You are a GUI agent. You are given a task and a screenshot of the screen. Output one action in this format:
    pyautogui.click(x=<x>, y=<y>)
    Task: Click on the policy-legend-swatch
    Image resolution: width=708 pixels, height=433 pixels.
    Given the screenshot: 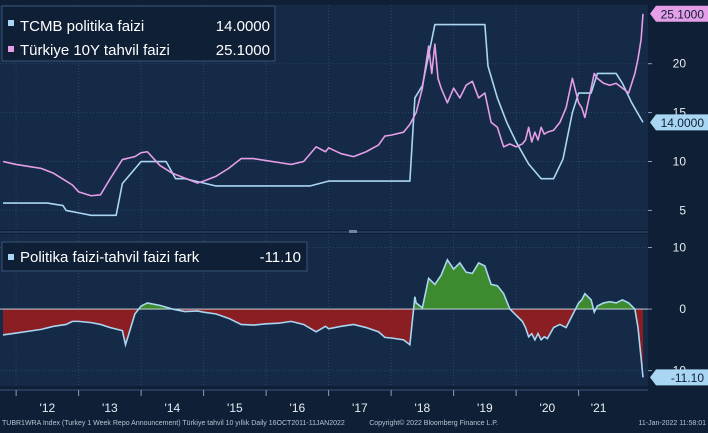 What is the action you would take?
    pyautogui.click(x=11, y=23)
    